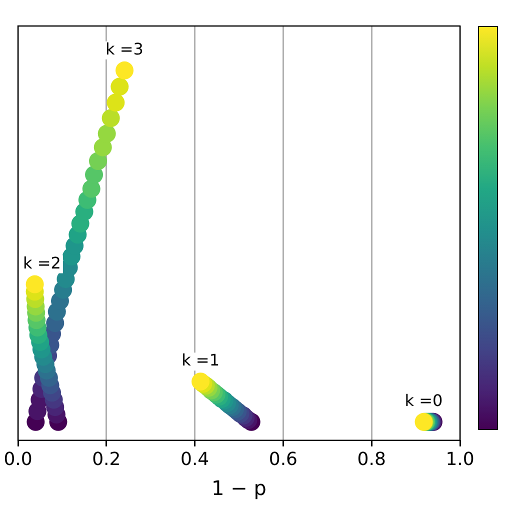  What do you see at coordinates (18, 459) in the screenshot?
I see `x-tick-label: 0.0` at bounding box center [18, 459].